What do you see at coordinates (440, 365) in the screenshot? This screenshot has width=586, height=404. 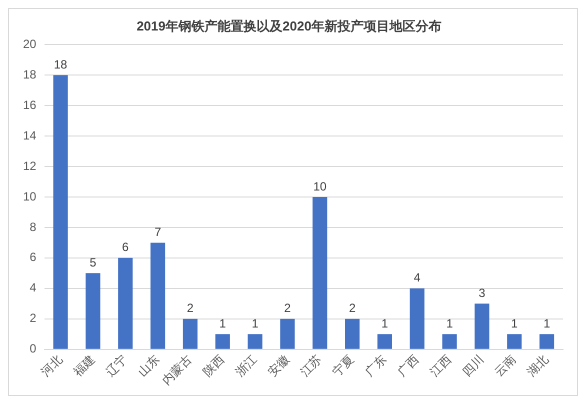 I see `x-tick-label: 江西` at bounding box center [440, 365].